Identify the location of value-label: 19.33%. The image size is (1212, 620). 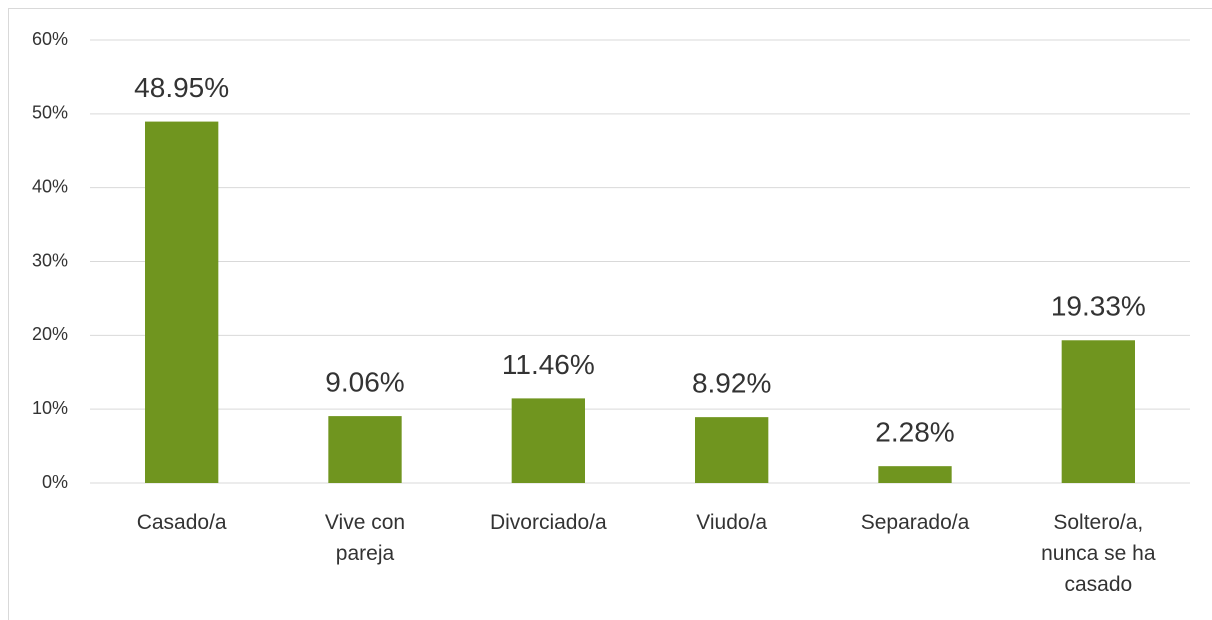
(1098, 306).